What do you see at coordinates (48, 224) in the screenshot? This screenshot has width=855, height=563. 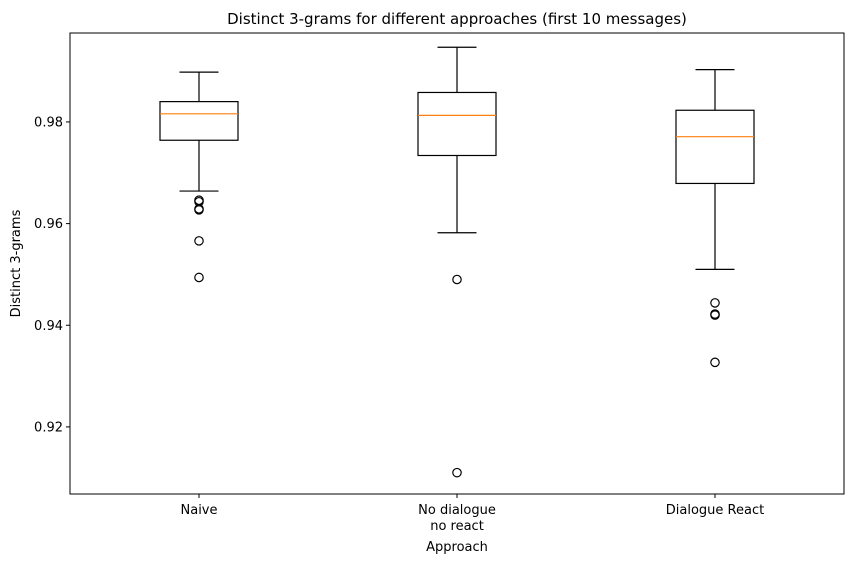 I see `y-tick-label: 0.96` at bounding box center [48, 224].